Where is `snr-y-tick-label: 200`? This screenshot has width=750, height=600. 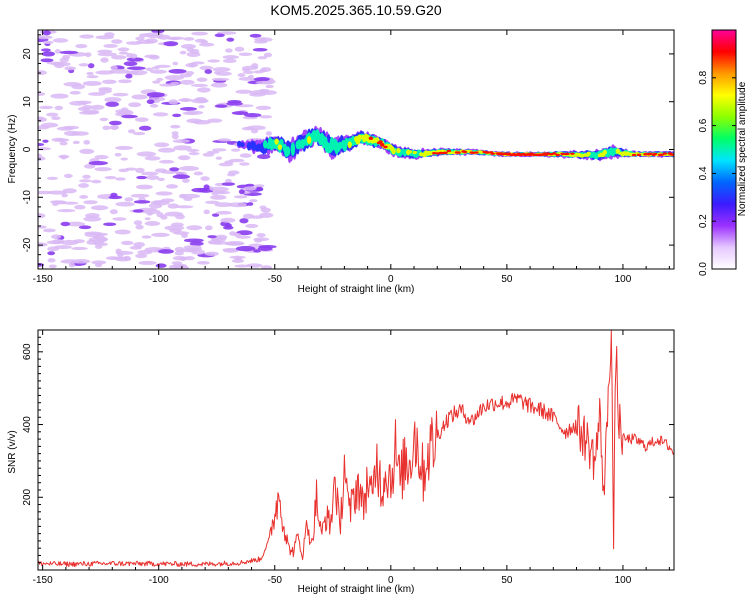
snr-y-tick-label: 200 is located at coordinates (27, 496).